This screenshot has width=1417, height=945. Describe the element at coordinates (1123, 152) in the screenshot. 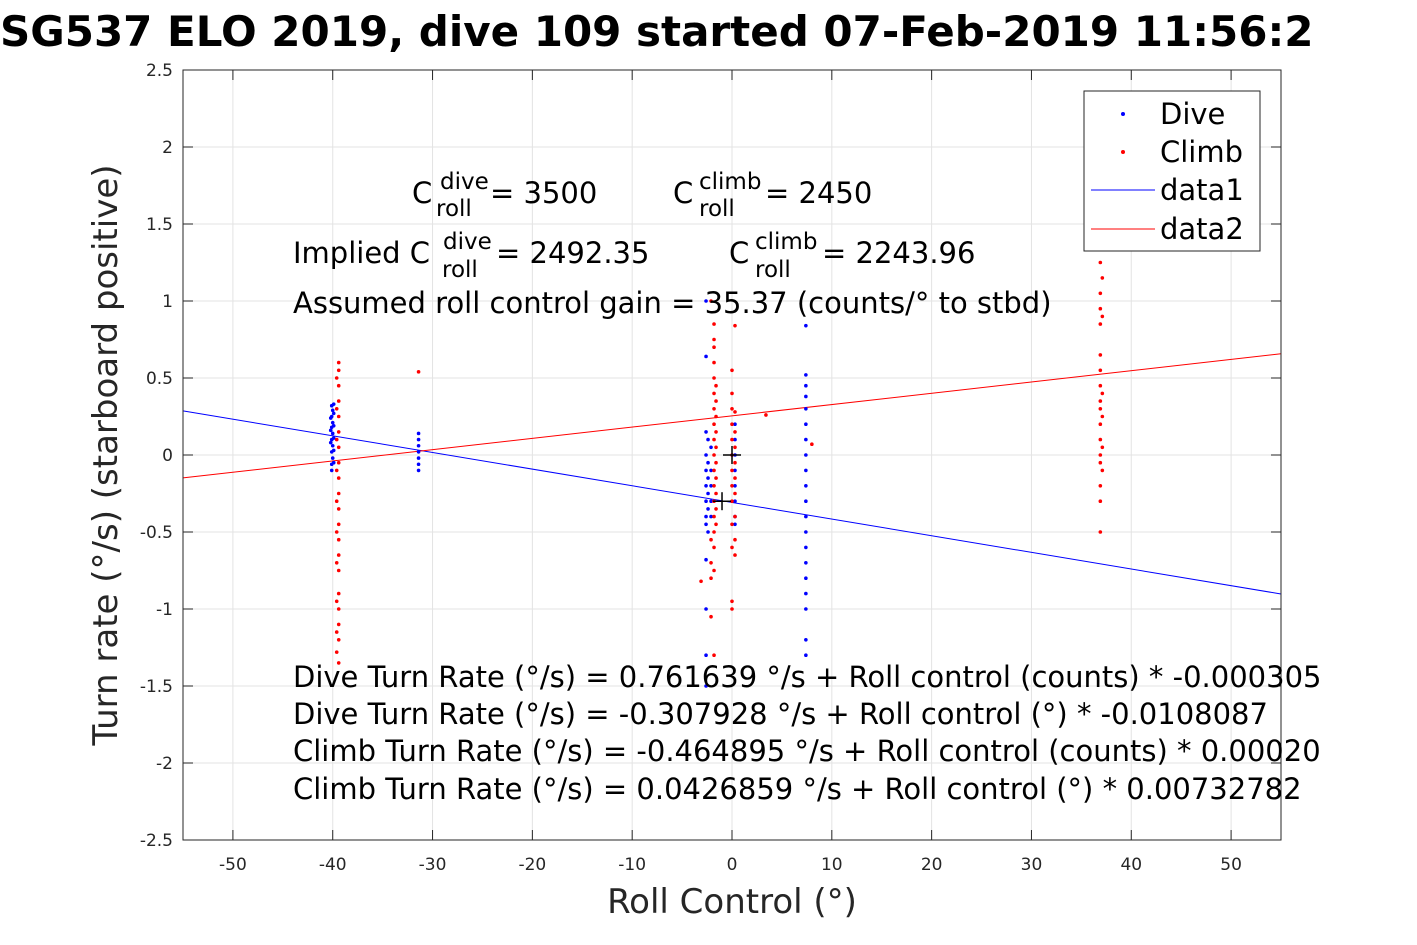

I see `legend-climb-marker` at that location.